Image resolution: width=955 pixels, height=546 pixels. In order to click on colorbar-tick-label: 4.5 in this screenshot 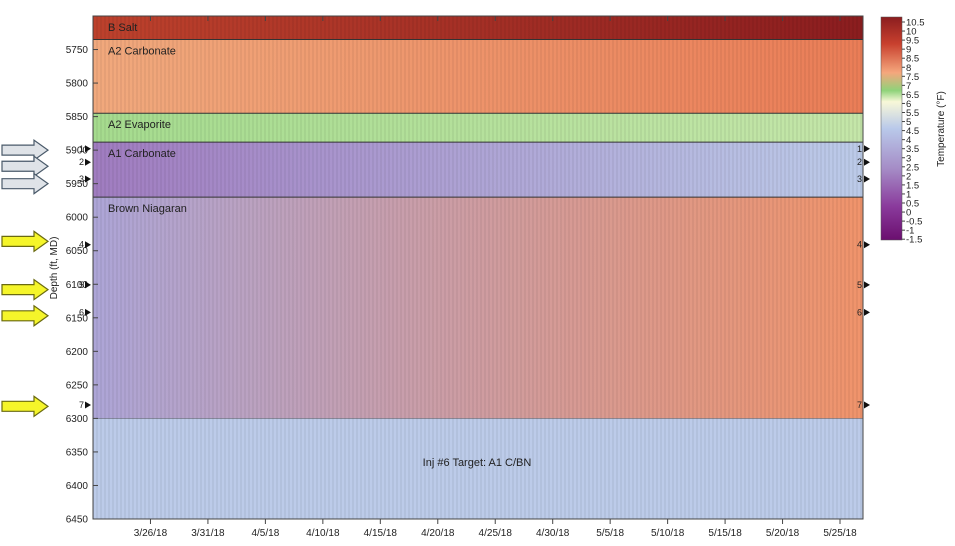, I will do `click(912, 131)`.